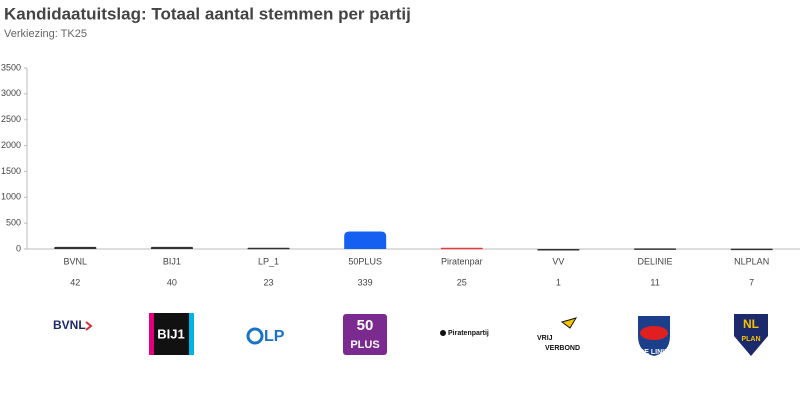  I want to click on logo-text: DE LINIE, so click(654, 352).